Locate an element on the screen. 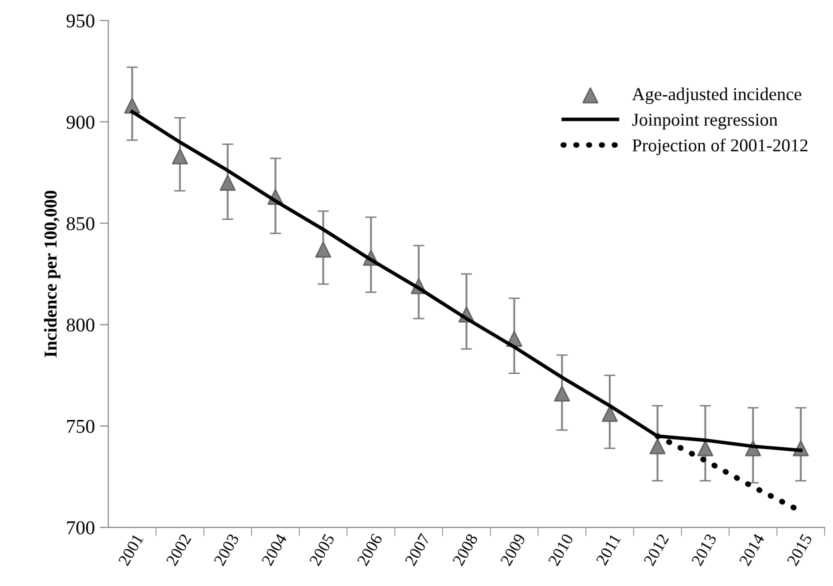  legend-label: Joinpoint regression is located at coordinates (705, 122).